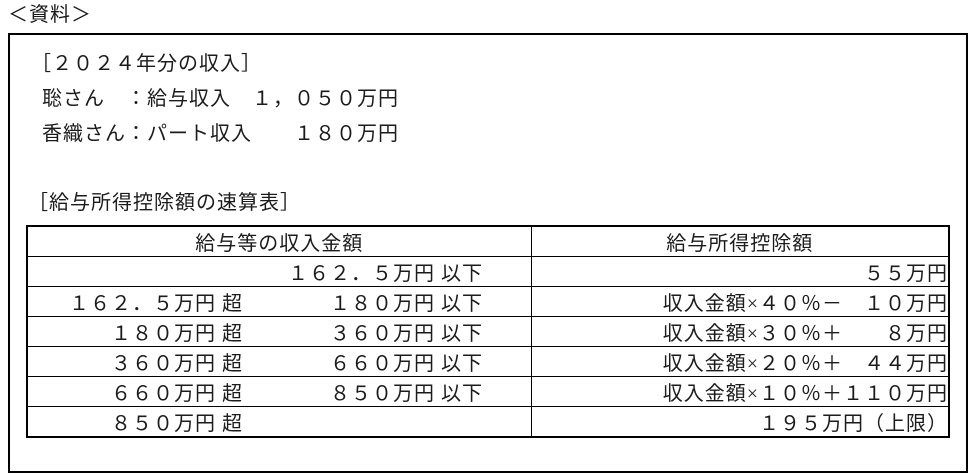 This screenshot has height=473, width=975. I want to click on deduction-value: 収入金額×１０％＋１１０万円, so click(805, 394).